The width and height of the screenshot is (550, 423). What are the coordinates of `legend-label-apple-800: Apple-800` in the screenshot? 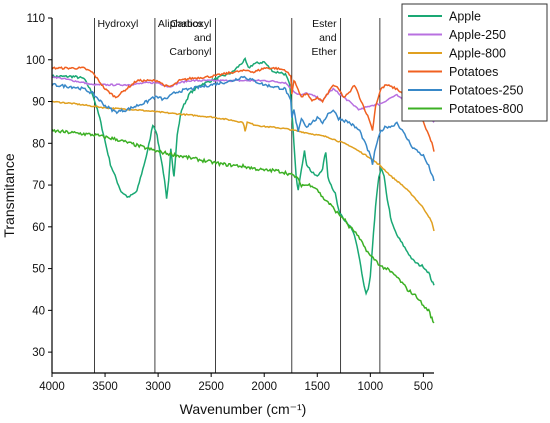 It's located at (477, 54).